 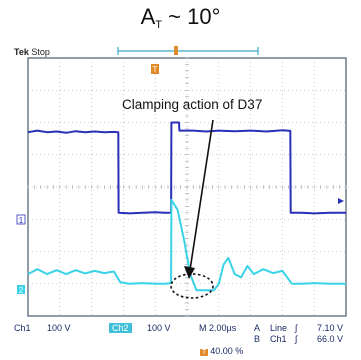 I want to click on trig-a-slope-icon: ∫, so click(x=296, y=328).